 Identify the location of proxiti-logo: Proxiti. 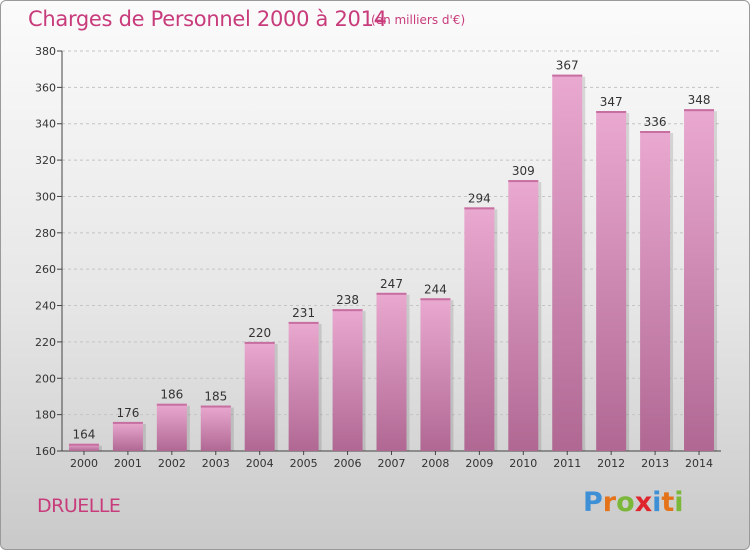
(633, 502).